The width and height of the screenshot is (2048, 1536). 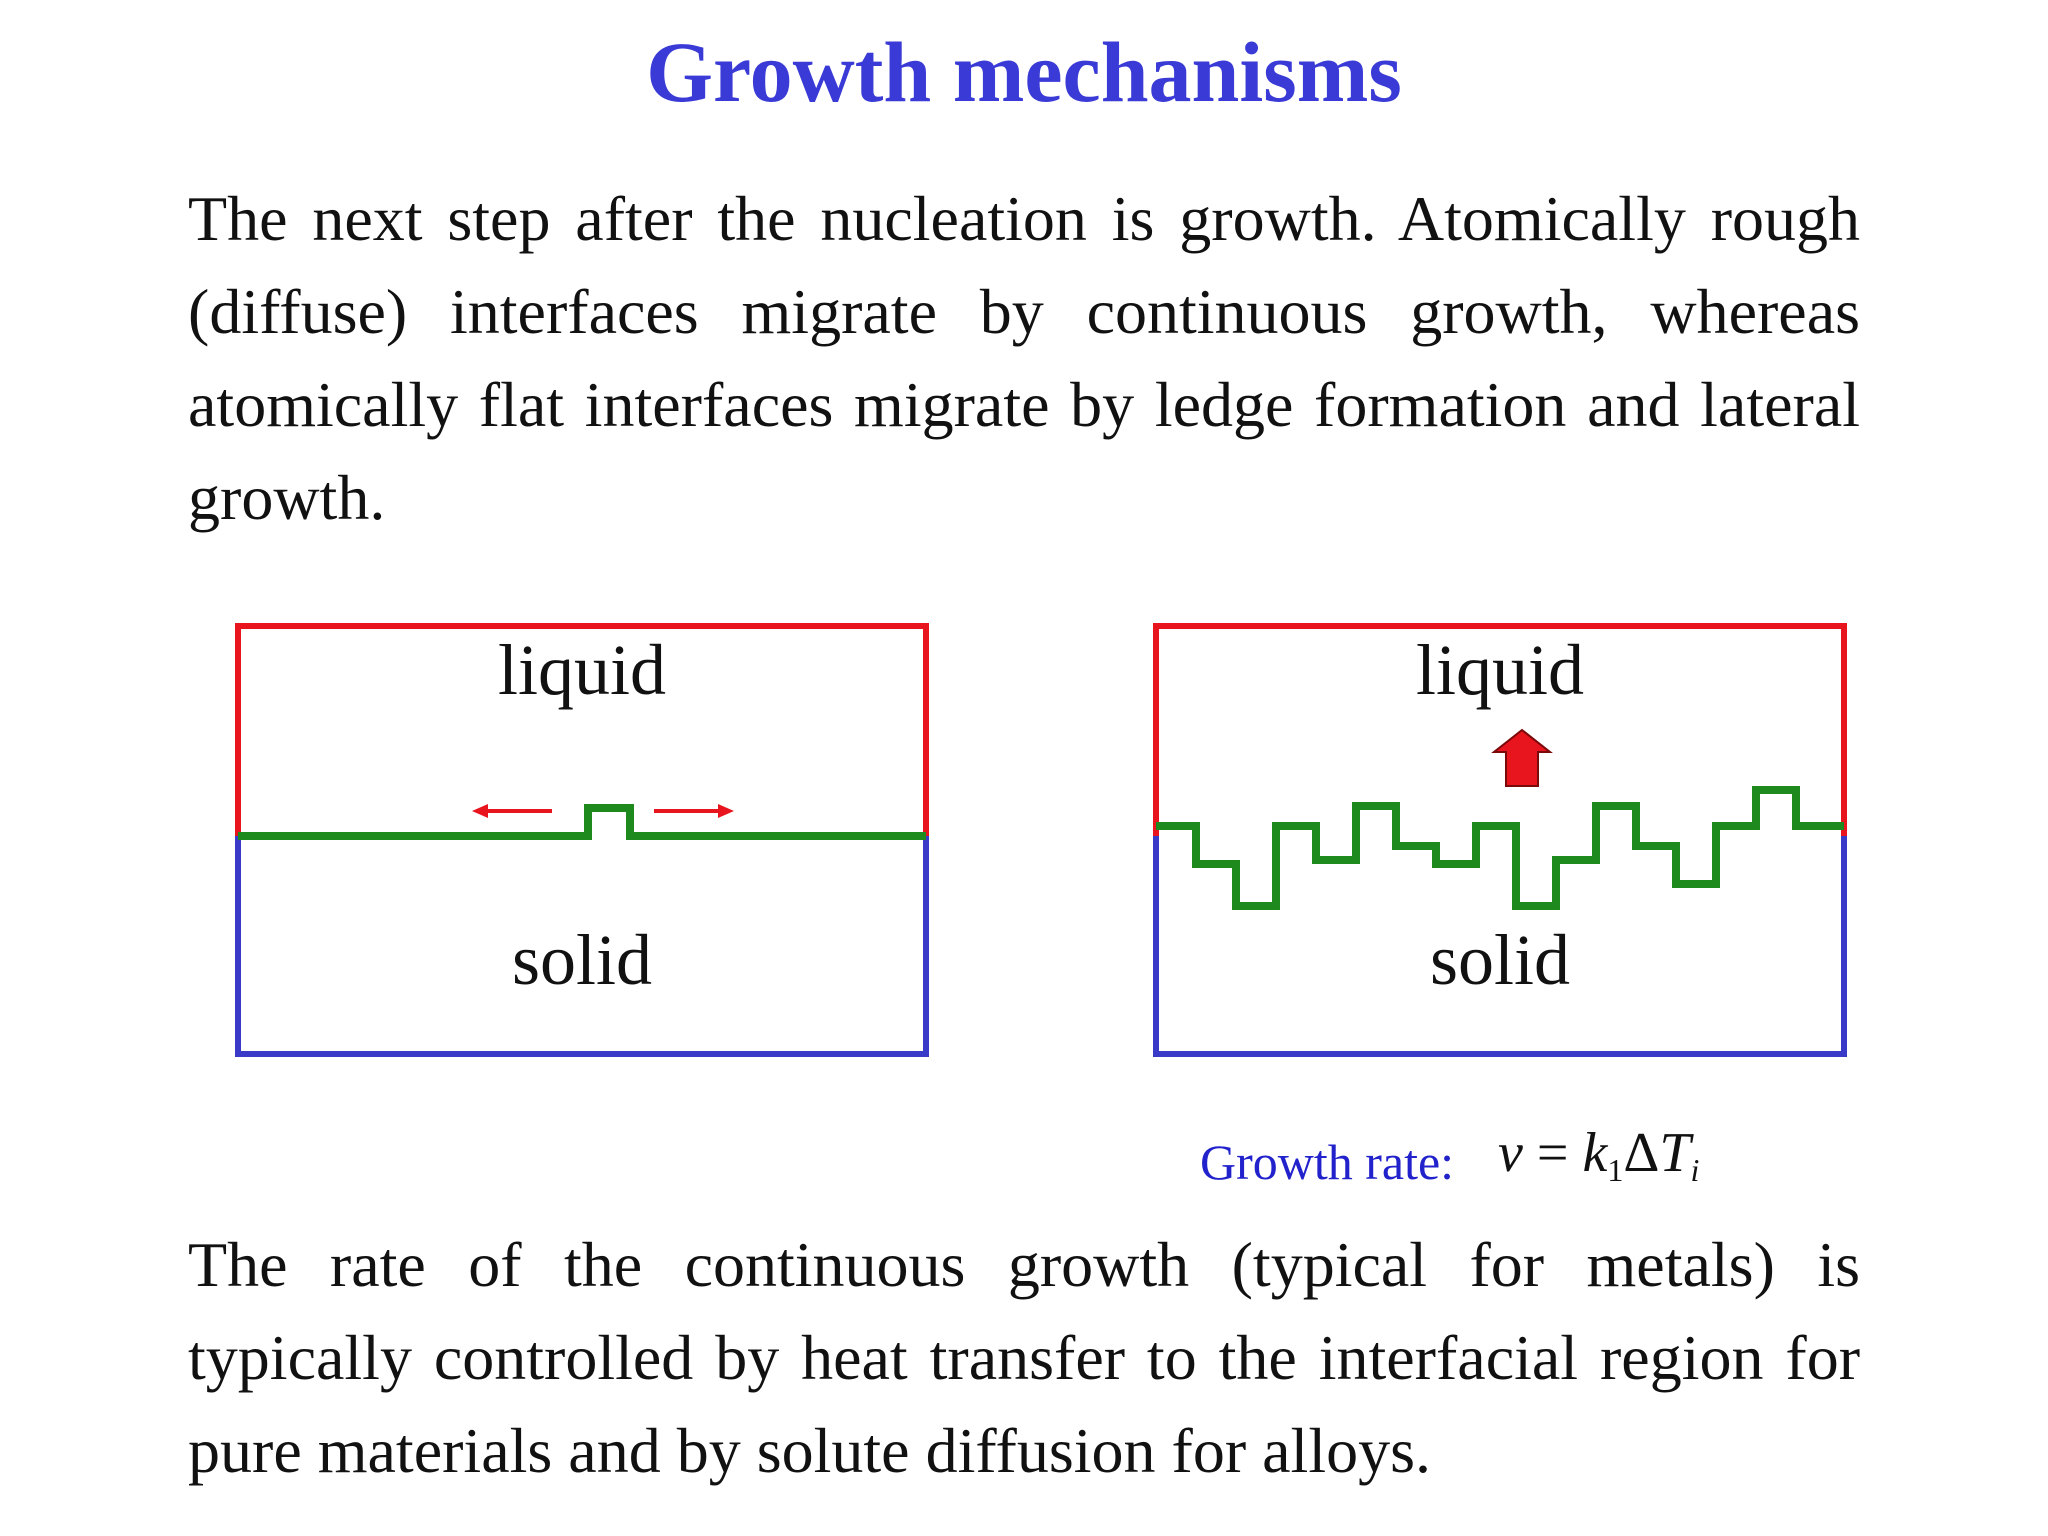 I want to click on left-lateral-arrow, so click(x=512, y=811).